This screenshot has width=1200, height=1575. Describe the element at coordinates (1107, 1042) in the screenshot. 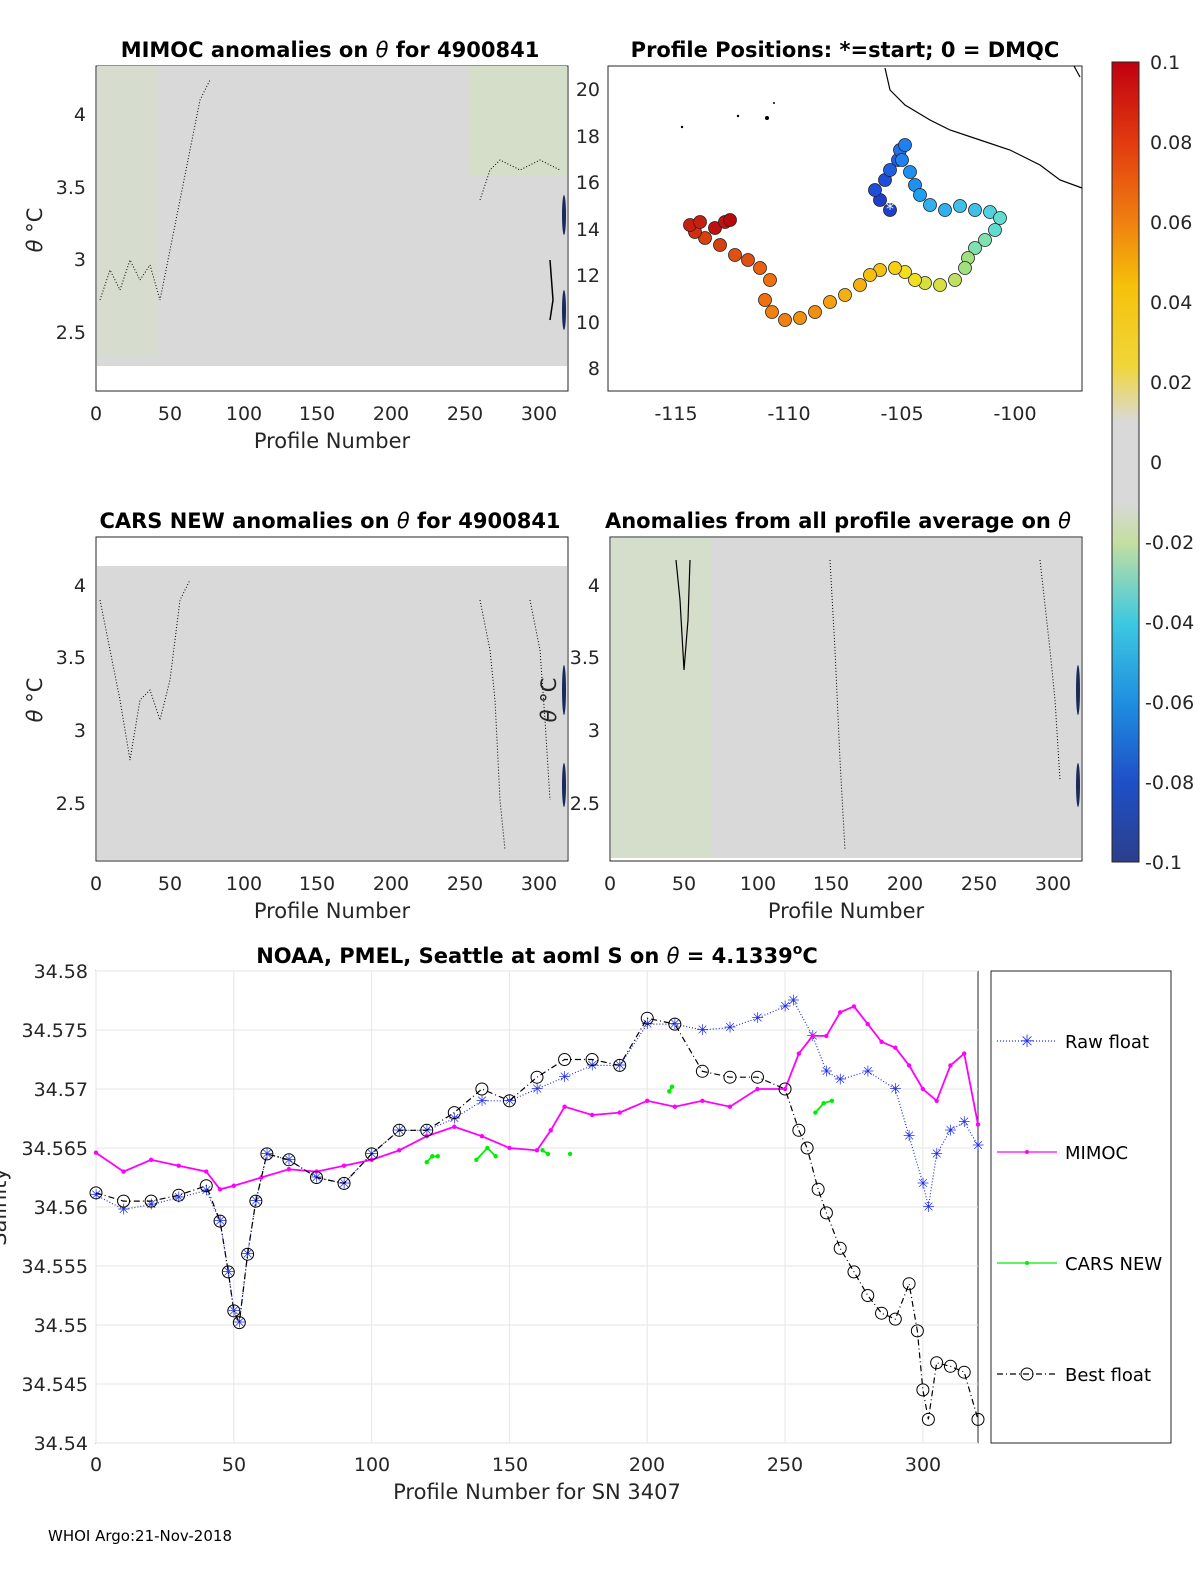

I see `legend-label: Raw float` at that location.